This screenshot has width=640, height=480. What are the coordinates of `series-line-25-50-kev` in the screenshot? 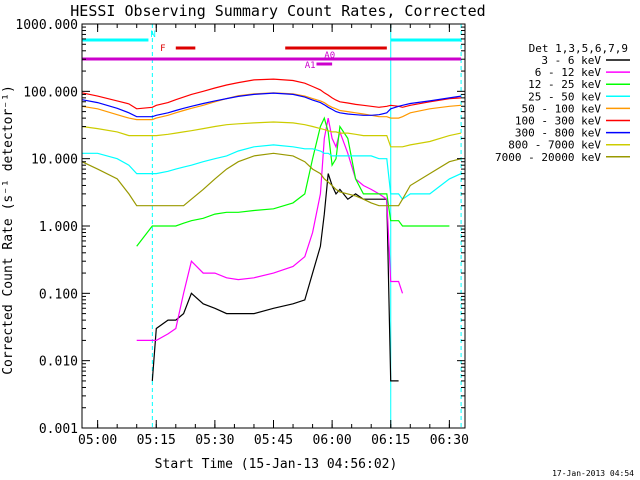 It's located at (272, 172).